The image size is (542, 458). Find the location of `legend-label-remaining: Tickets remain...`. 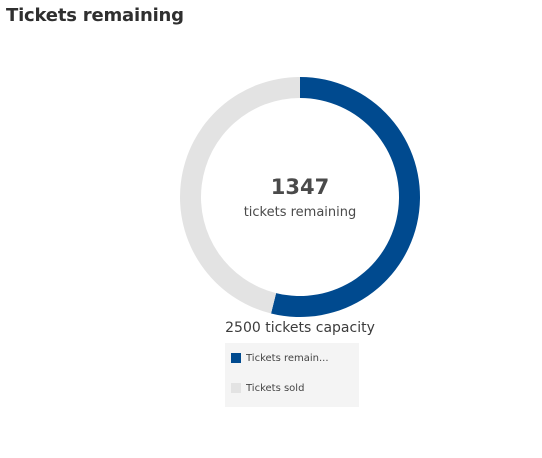

legend-label-remaining: Tickets remain... is located at coordinates (287, 358).